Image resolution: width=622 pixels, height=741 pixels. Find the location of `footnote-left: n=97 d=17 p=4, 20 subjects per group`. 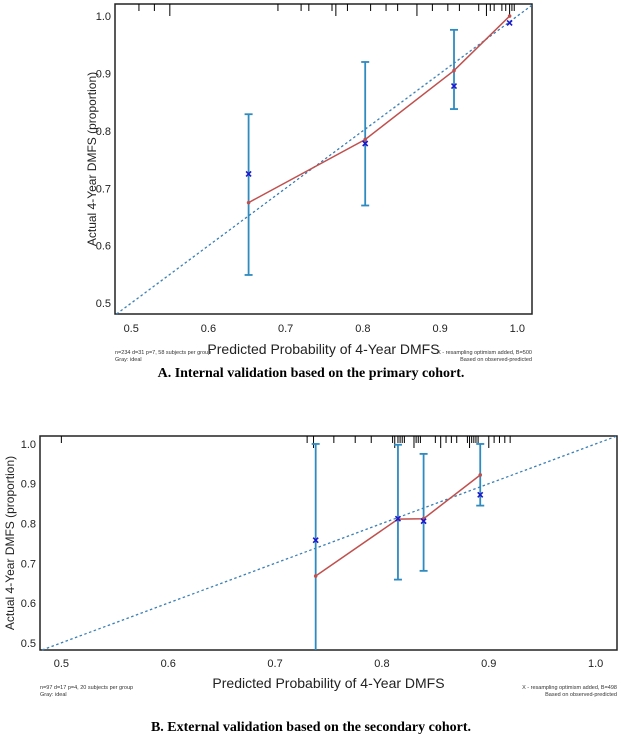

footnote-left: n=97 d=17 p=4, 20 subjects per group is located at coordinates (86, 688).